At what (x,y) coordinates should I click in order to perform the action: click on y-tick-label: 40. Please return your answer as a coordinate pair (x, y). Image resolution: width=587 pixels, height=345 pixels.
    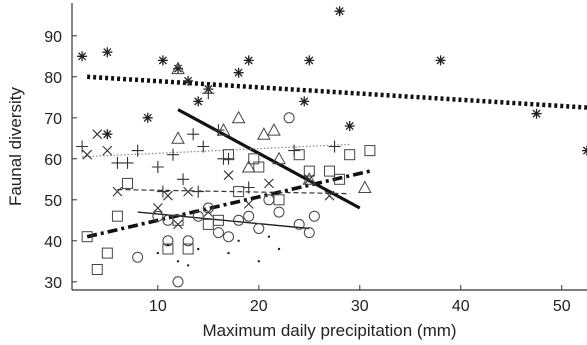
    Looking at the image, I should click on (53, 242).